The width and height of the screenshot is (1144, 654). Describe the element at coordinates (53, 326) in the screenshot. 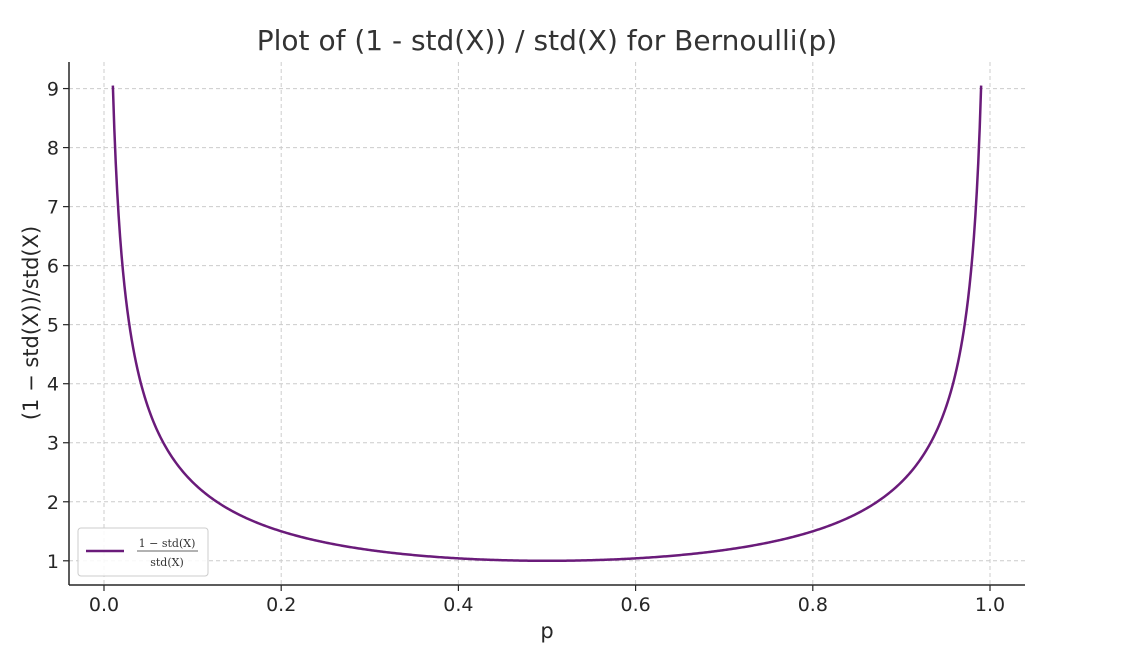

I see `y-tick-label: 5` at that location.